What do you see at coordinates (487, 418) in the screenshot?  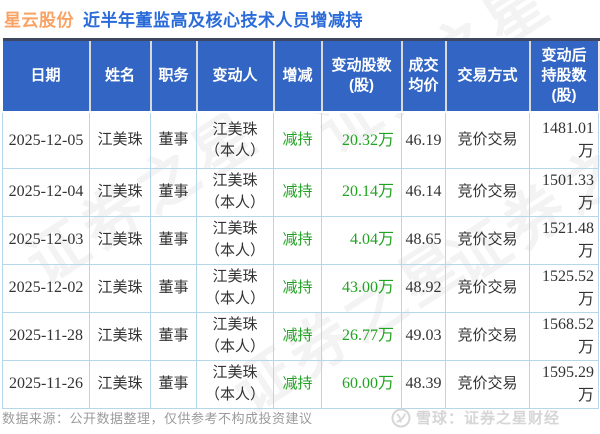 I see `brand-label: 雪球：证券之星财经` at bounding box center [487, 418].